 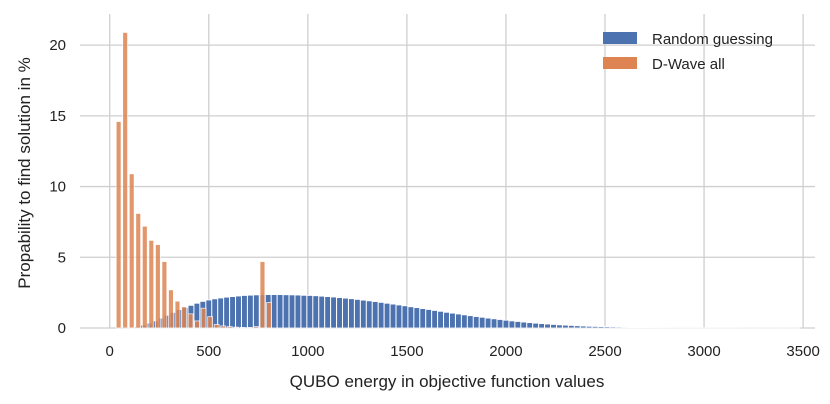 I want to click on y-tick-label-3: 15, so click(x=57, y=116).